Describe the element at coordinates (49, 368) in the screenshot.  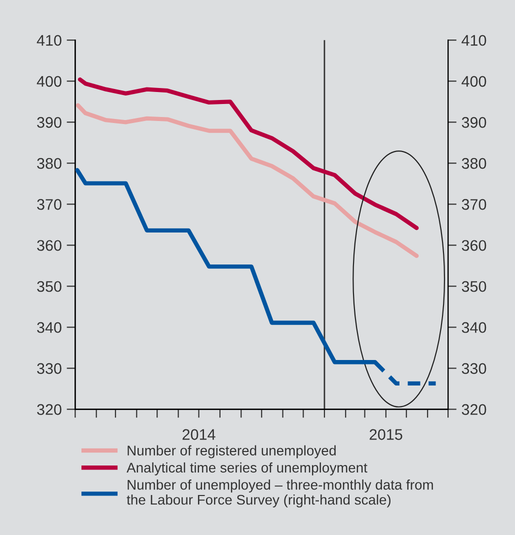
I see `y-tick-label: 330` at that location.